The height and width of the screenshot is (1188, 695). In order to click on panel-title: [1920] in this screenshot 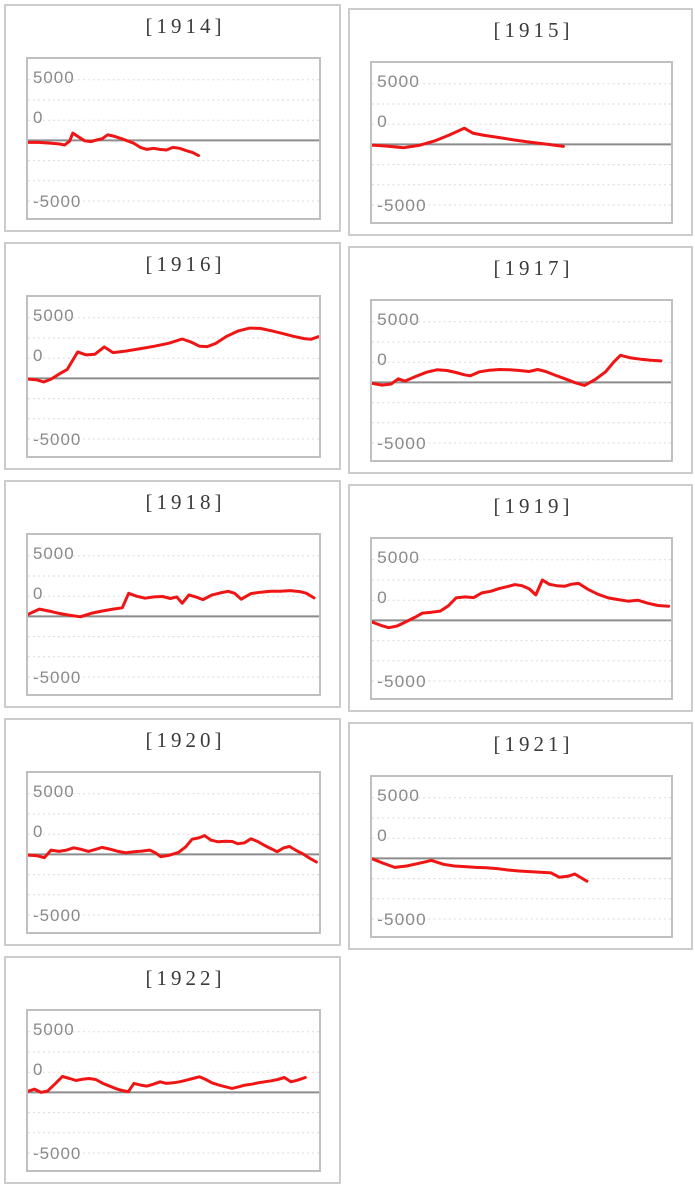, I will do `click(185, 740)`.